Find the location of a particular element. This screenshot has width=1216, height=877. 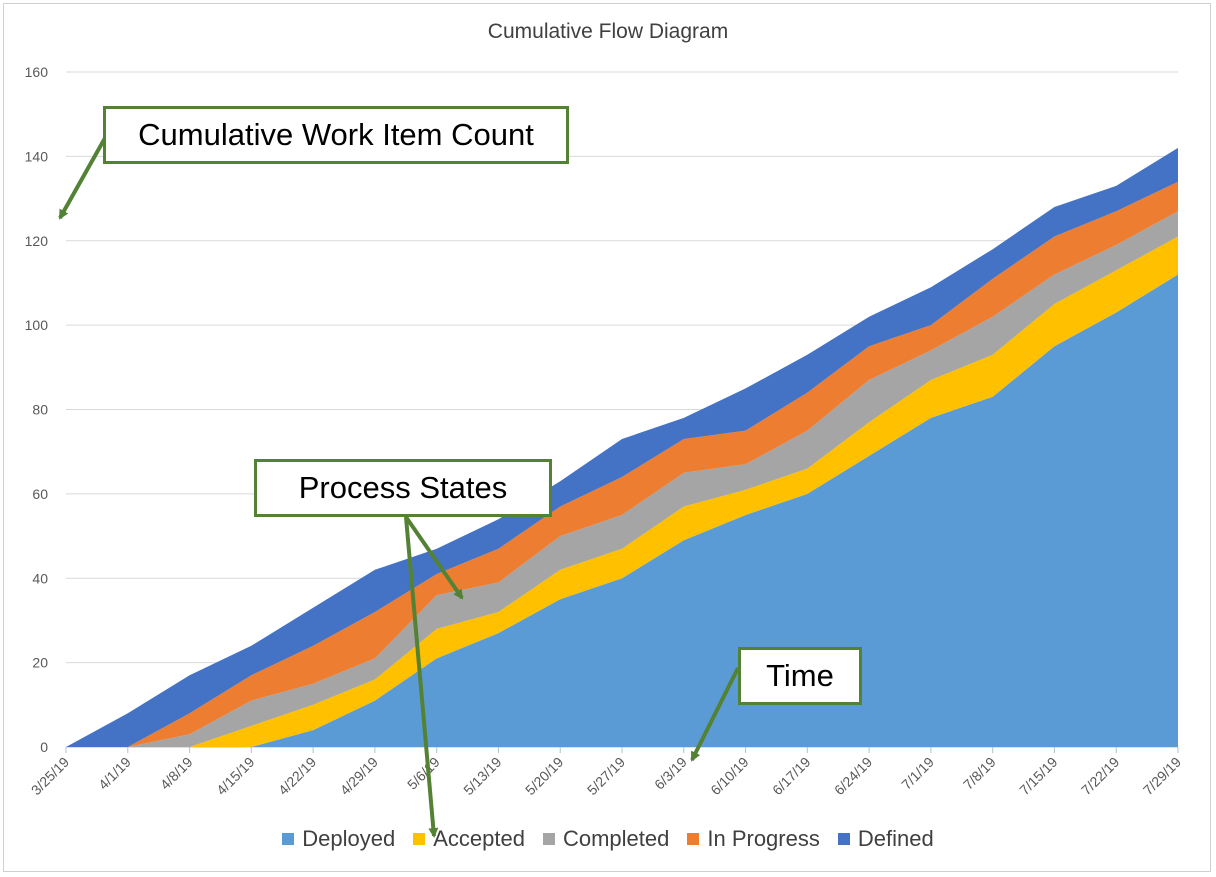

x-tick-label: 5/13/19 is located at coordinates (482, 776).